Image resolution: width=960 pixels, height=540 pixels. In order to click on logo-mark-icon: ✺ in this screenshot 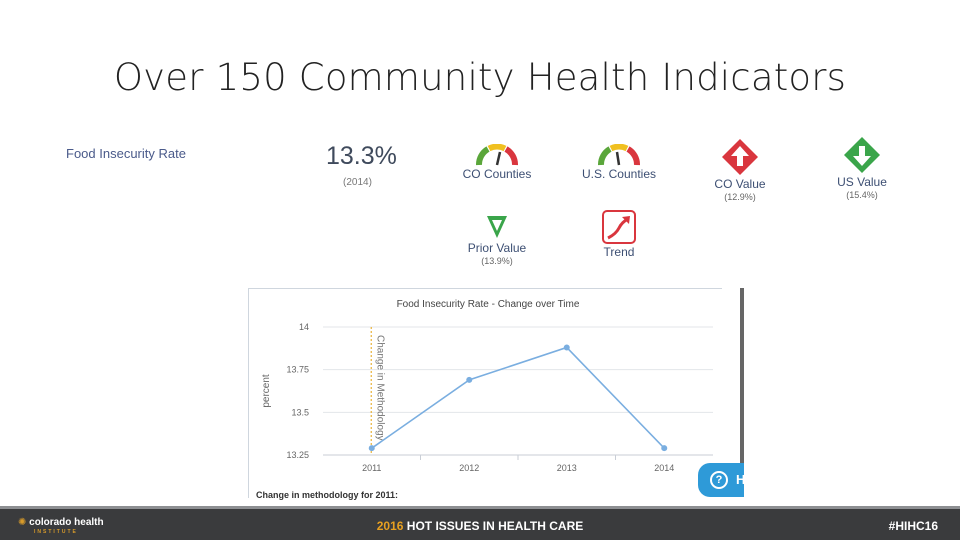, I will do `click(22, 522)`.